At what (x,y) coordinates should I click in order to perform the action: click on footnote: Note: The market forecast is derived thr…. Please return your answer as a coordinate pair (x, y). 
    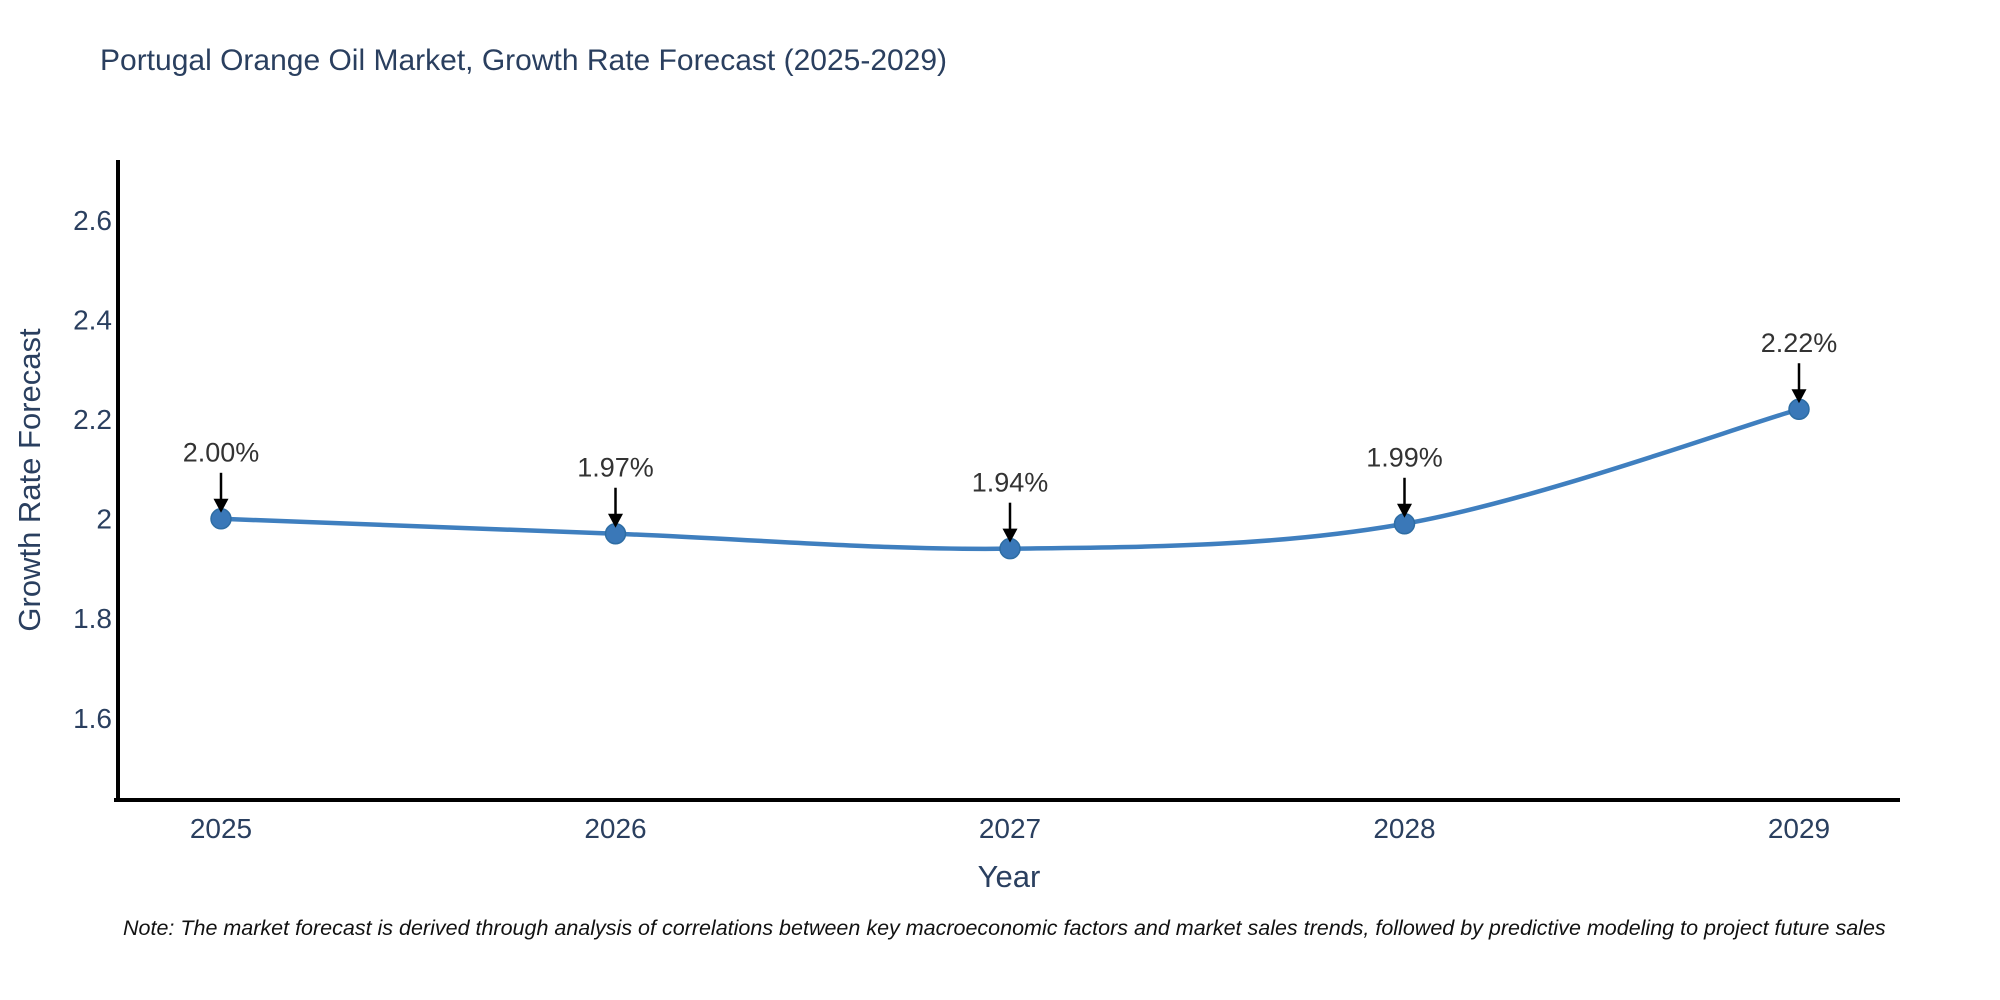
    Looking at the image, I should click on (1004, 928).